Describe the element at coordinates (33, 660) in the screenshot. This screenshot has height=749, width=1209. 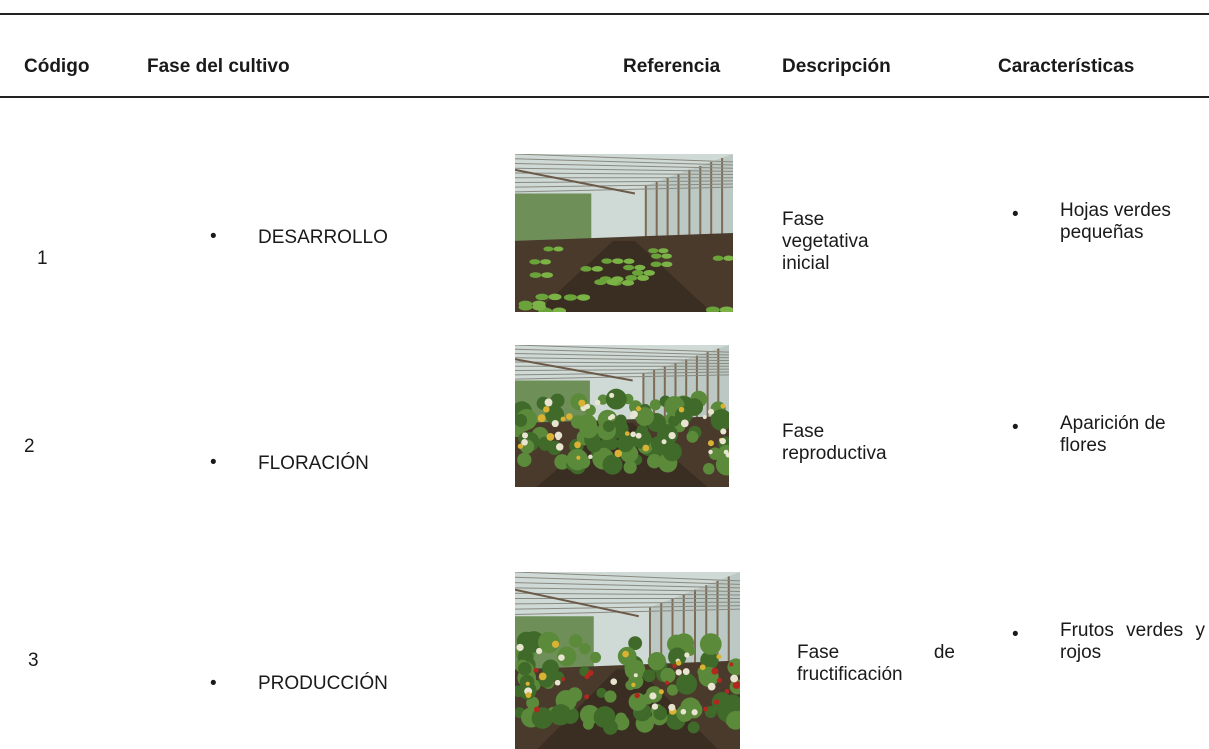
I see `code: 3` at that location.